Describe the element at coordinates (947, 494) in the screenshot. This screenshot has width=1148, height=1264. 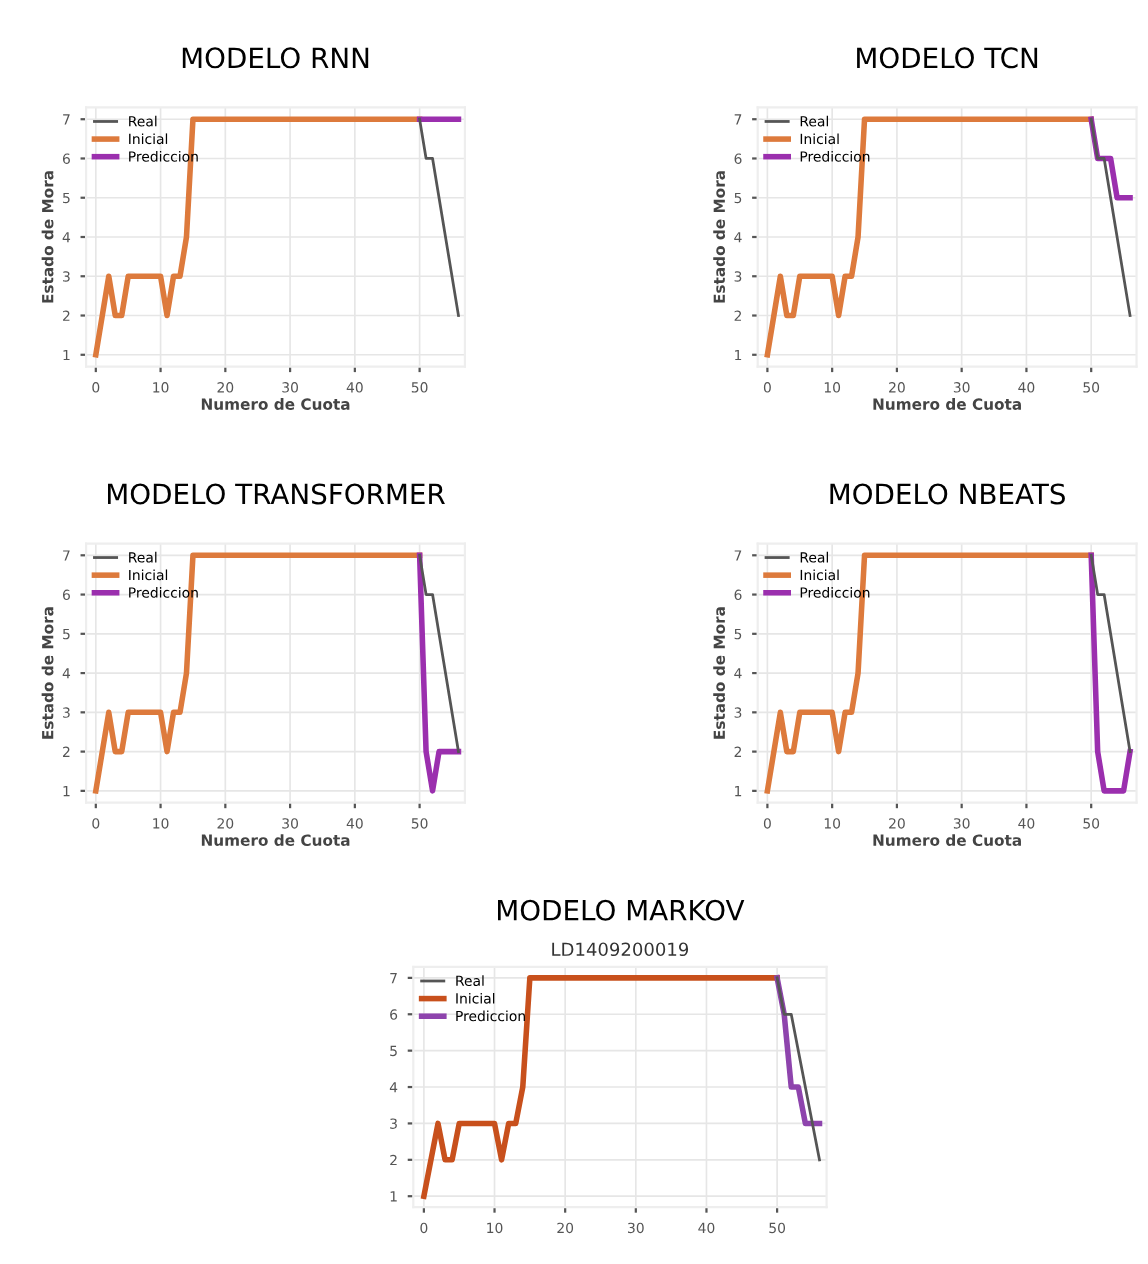
I see `chart-title: MODELO NBEATS` at that location.